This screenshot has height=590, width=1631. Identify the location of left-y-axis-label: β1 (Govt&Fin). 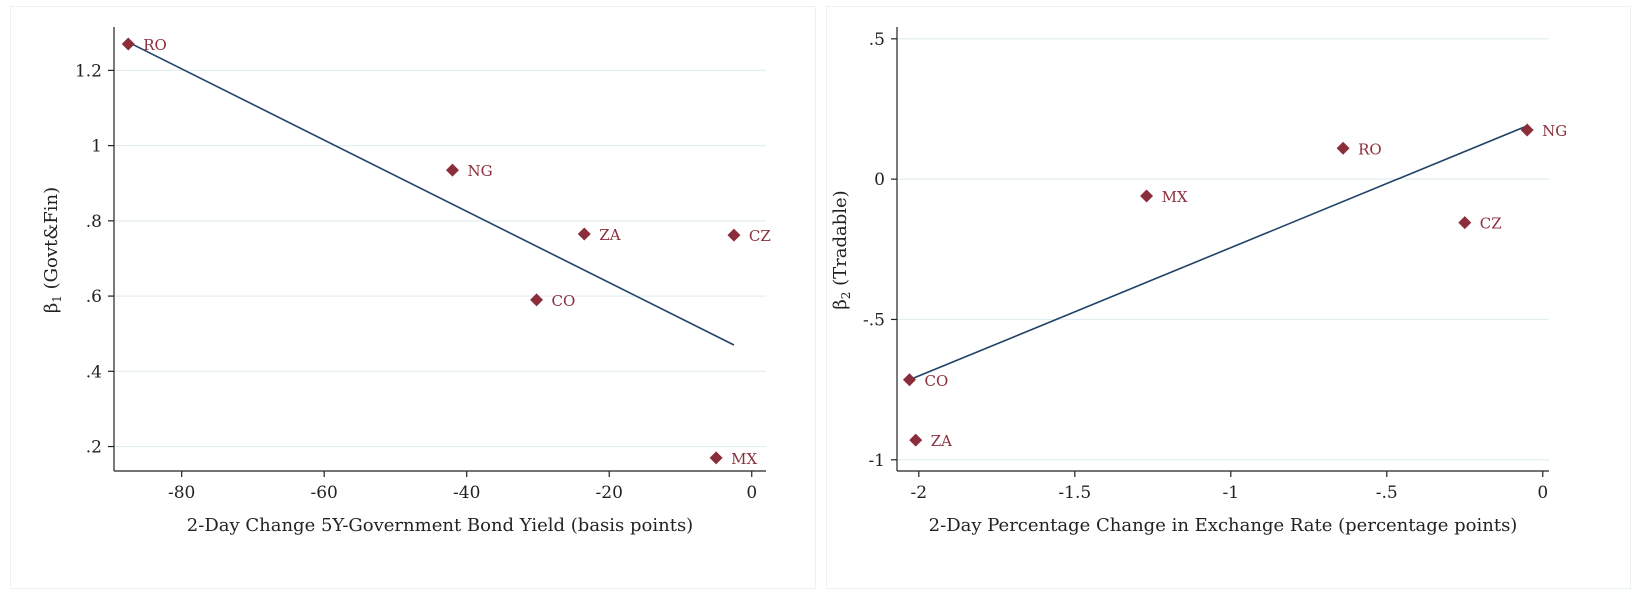
(52, 250).